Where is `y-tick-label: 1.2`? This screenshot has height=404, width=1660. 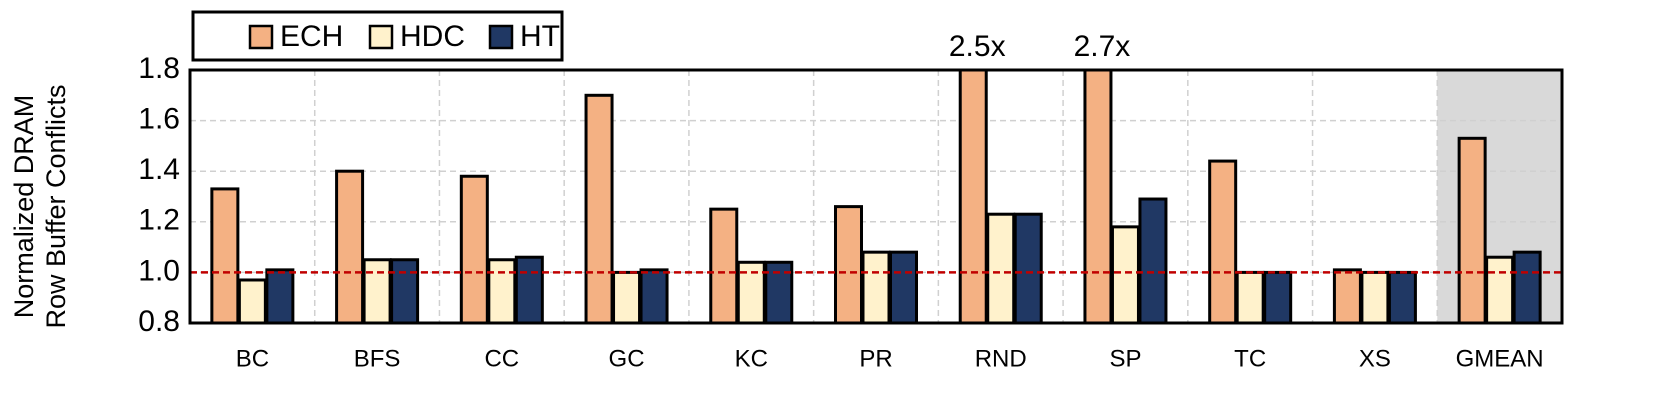 y-tick-label: 1.2 is located at coordinates (159, 220).